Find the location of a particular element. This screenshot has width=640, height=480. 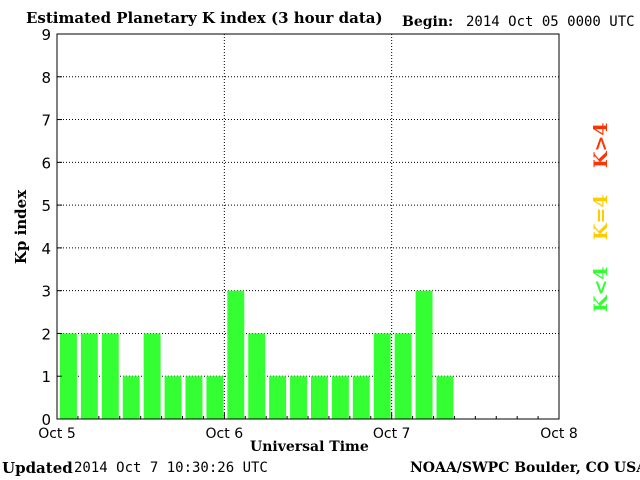

y-tick-label: 0 is located at coordinates (46, 420).